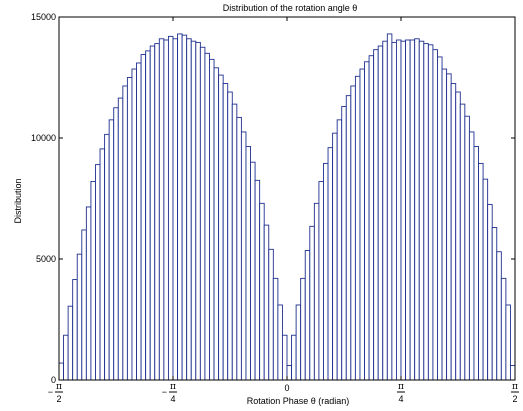 This screenshot has height=411, width=523. Describe the element at coordinates (401, 393) in the screenshot. I see `x-tick-label: π4` at that location.